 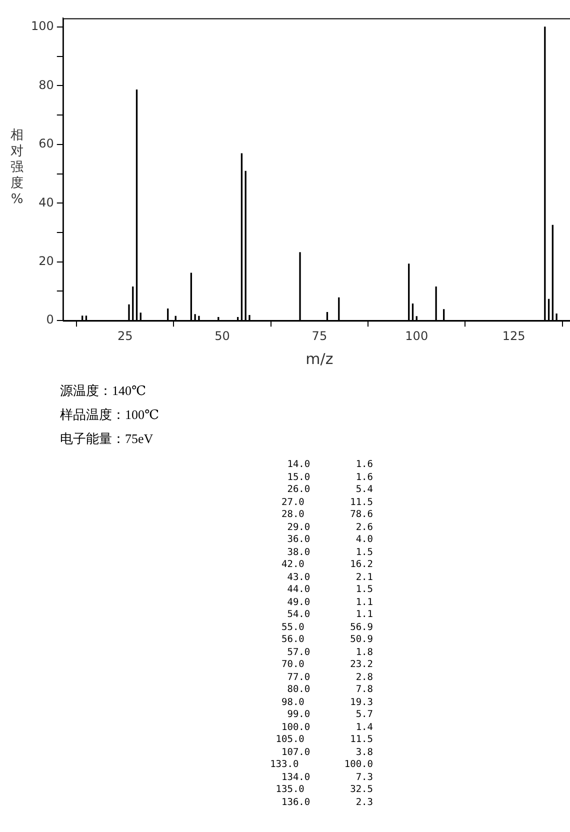 I want to click on text: 28.0 78.6, so click(x=326, y=515).